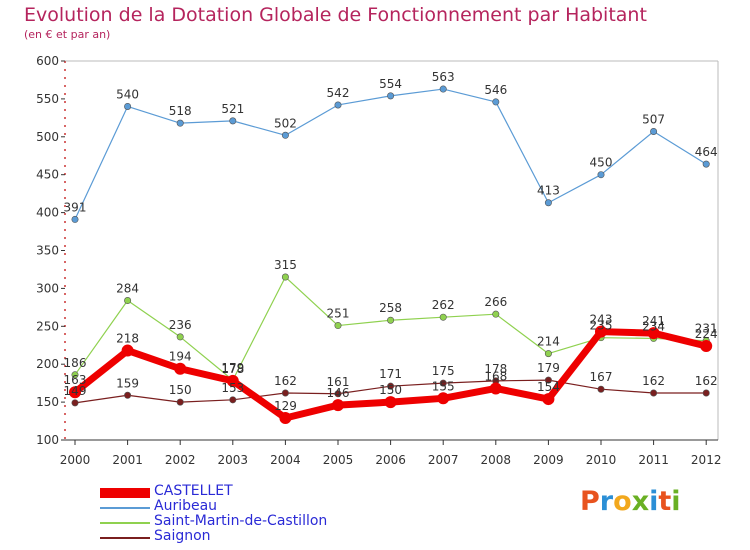 The width and height of the screenshot is (750, 550). What do you see at coordinates (443, 371) in the screenshot?
I see `data-label-saignon: 175` at bounding box center [443, 371].